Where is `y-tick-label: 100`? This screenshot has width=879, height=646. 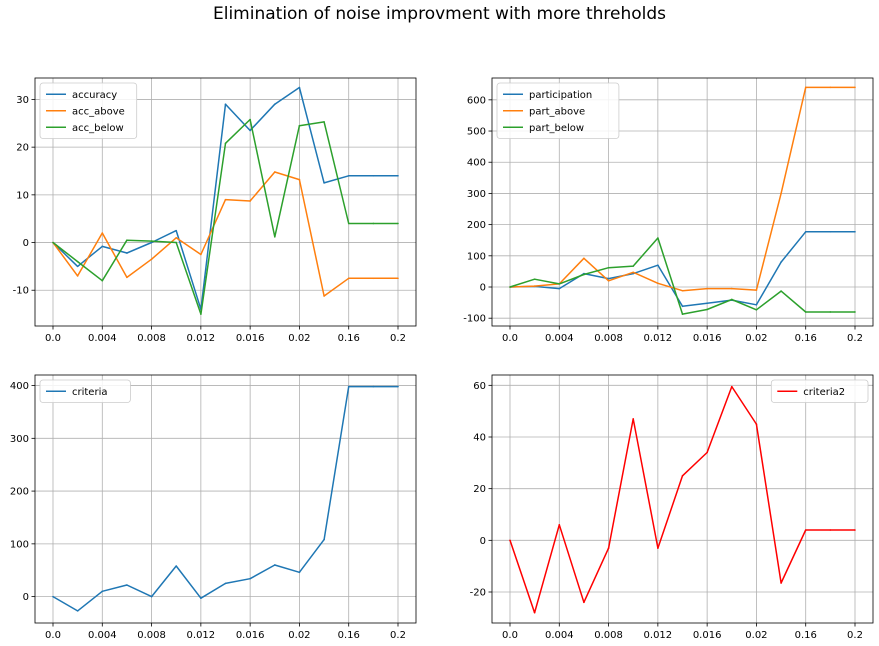
y-tick-label: 100 is located at coordinates (476, 256).